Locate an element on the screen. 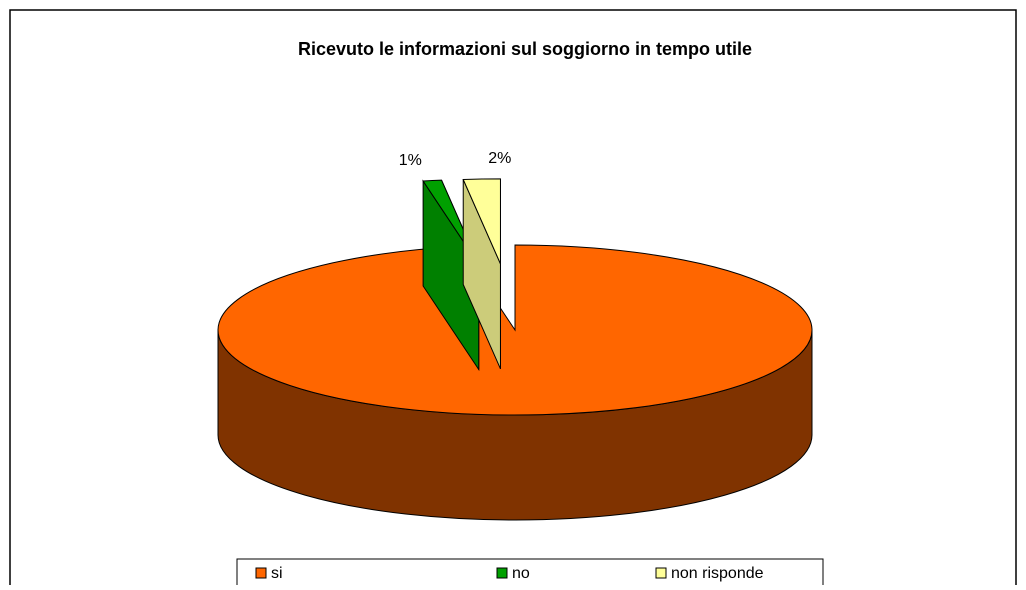  legend is located at coordinates (530, 574).